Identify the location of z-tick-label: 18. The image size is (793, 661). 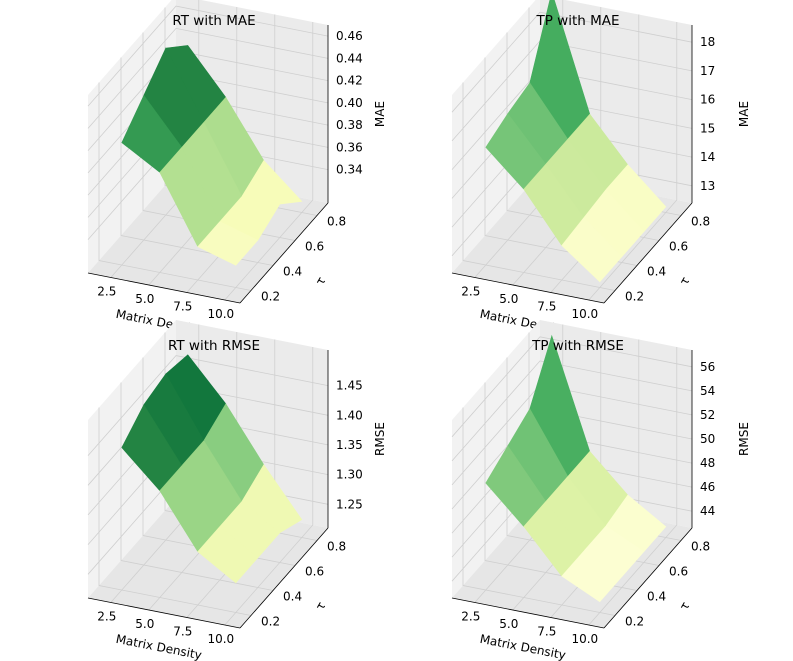
(707, 42).